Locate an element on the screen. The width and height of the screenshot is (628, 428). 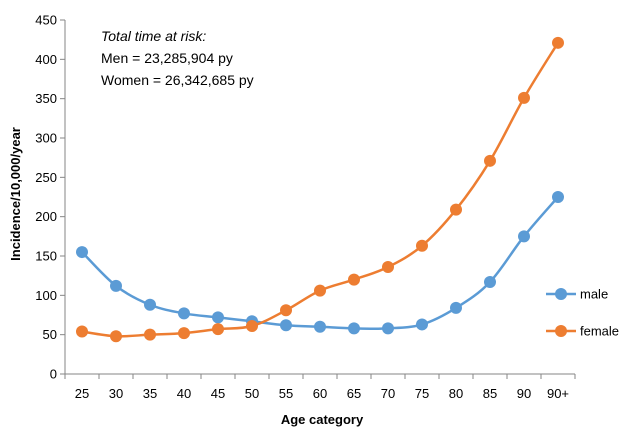
x-tick-label: 70 is located at coordinates (388, 393).